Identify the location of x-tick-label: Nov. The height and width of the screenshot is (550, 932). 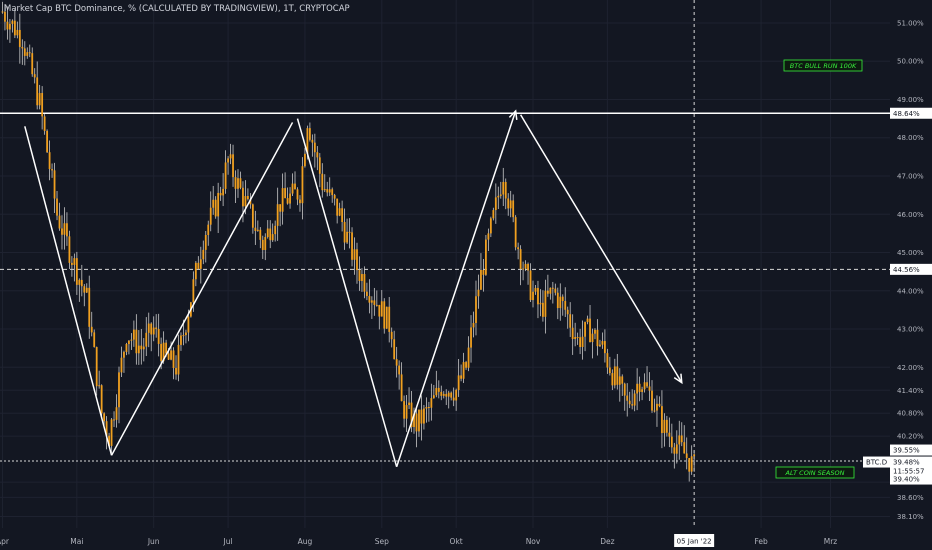
(533, 541).